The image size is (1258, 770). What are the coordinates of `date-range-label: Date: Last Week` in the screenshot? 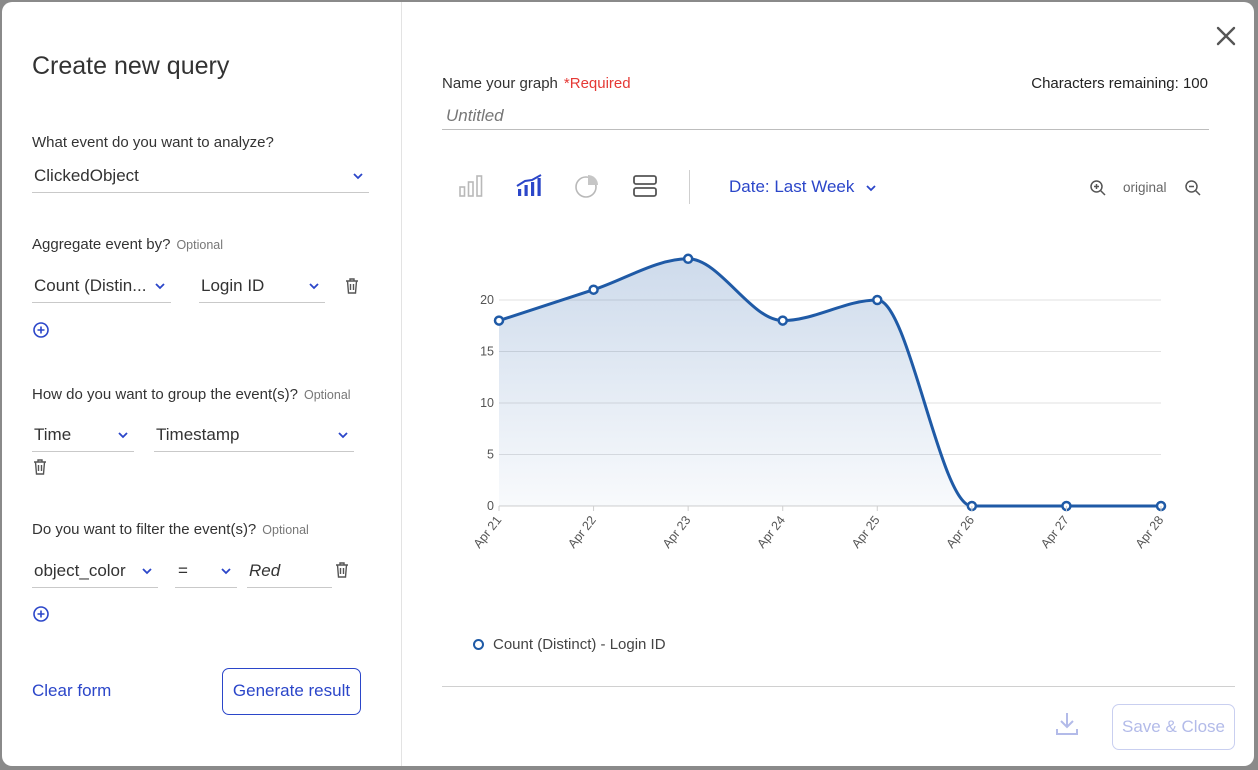 It's located at (792, 186).